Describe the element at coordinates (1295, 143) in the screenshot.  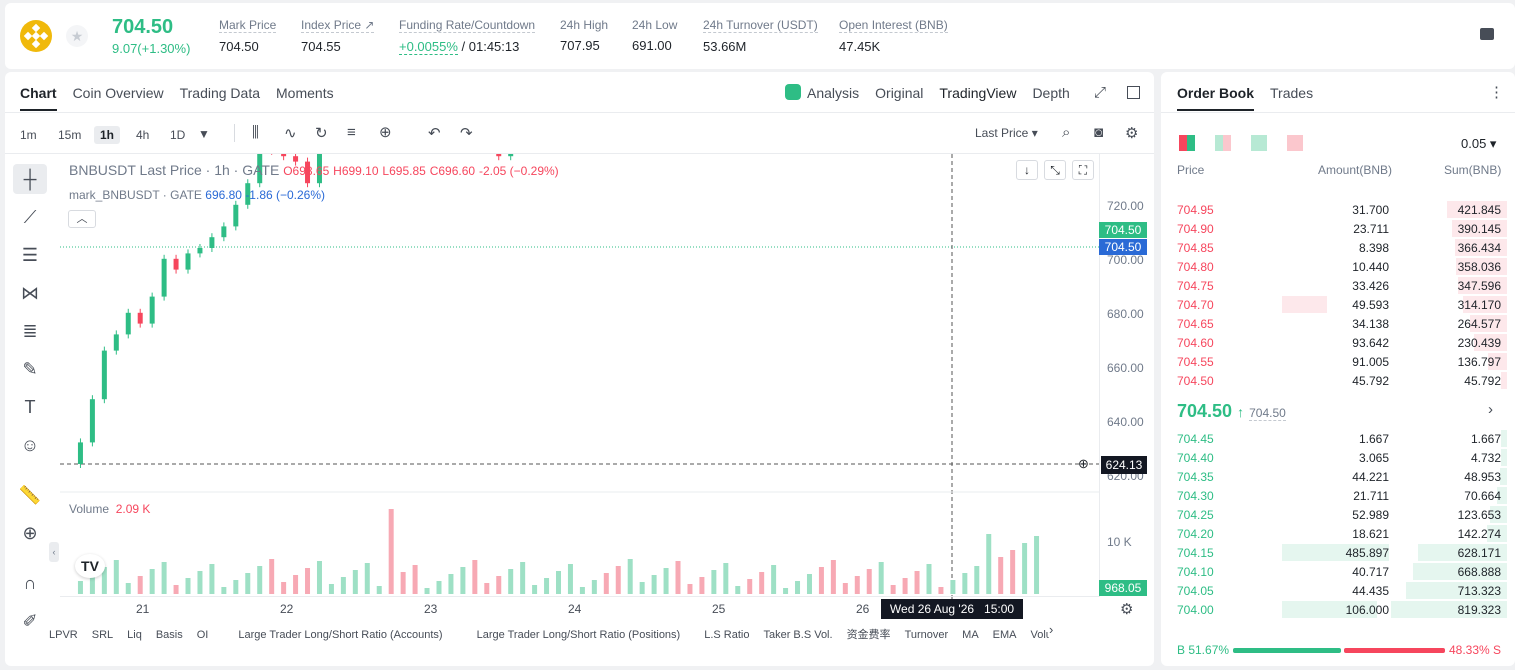
I see `view-asks-icon` at that location.